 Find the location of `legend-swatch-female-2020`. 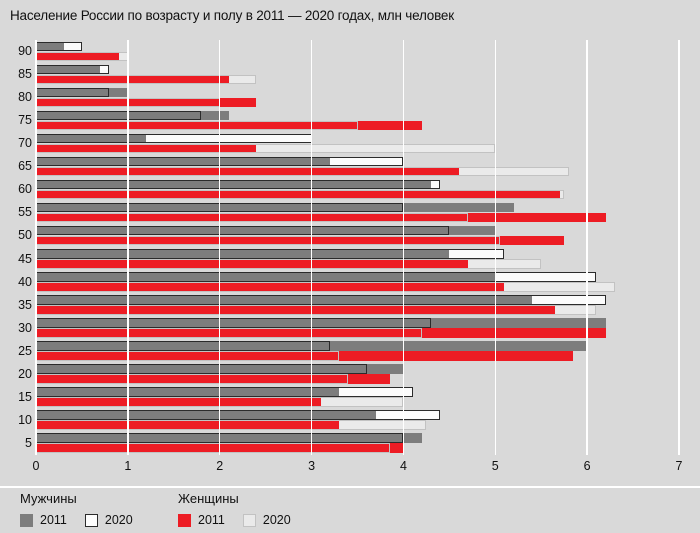

legend-swatch-female-2020 is located at coordinates (249, 520).